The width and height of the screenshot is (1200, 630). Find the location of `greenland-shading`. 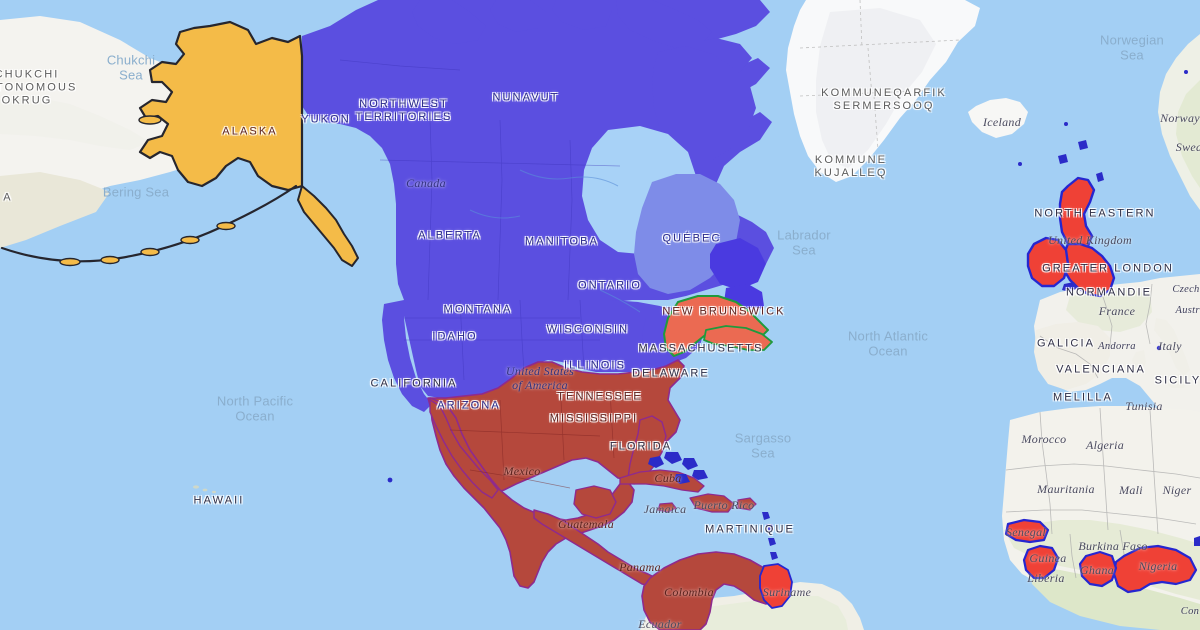

greenland-shading is located at coordinates (876, 88).